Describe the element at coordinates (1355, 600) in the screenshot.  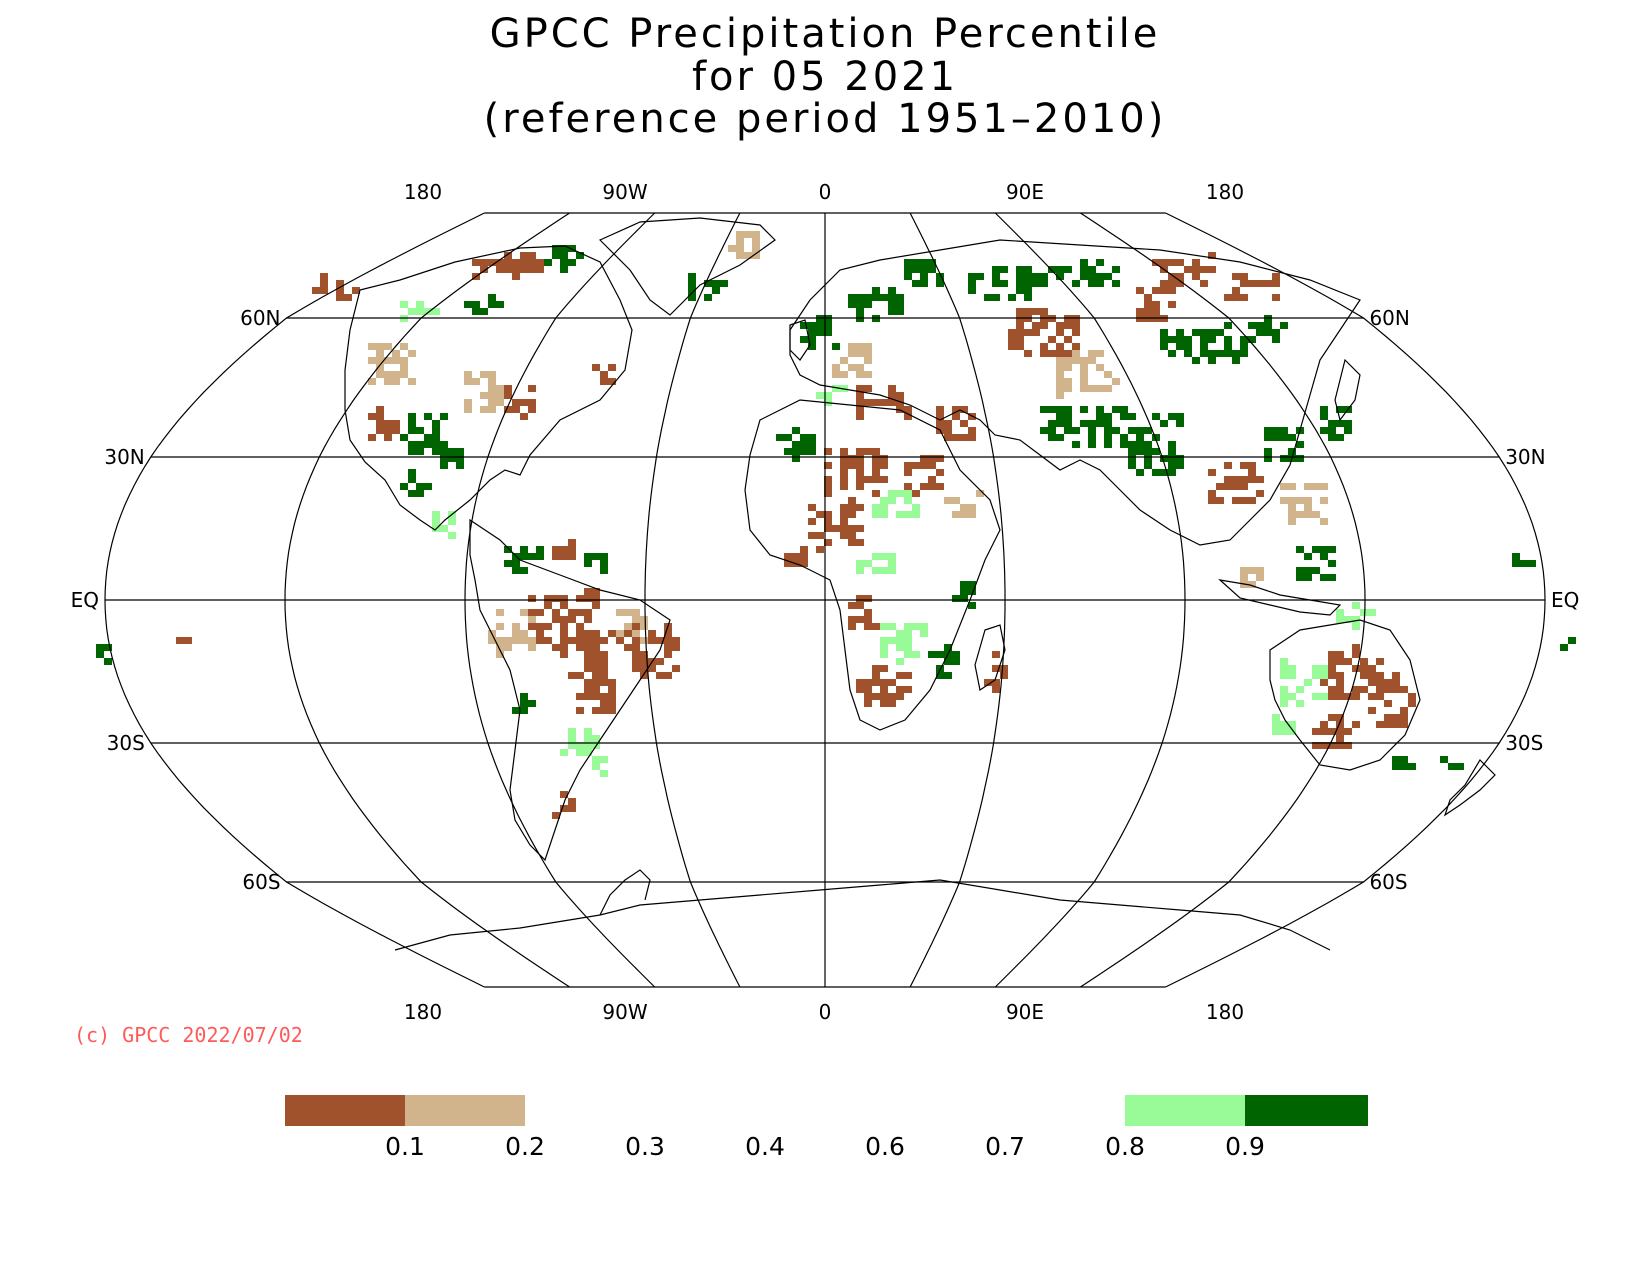
I see `meridian-line` at that location.